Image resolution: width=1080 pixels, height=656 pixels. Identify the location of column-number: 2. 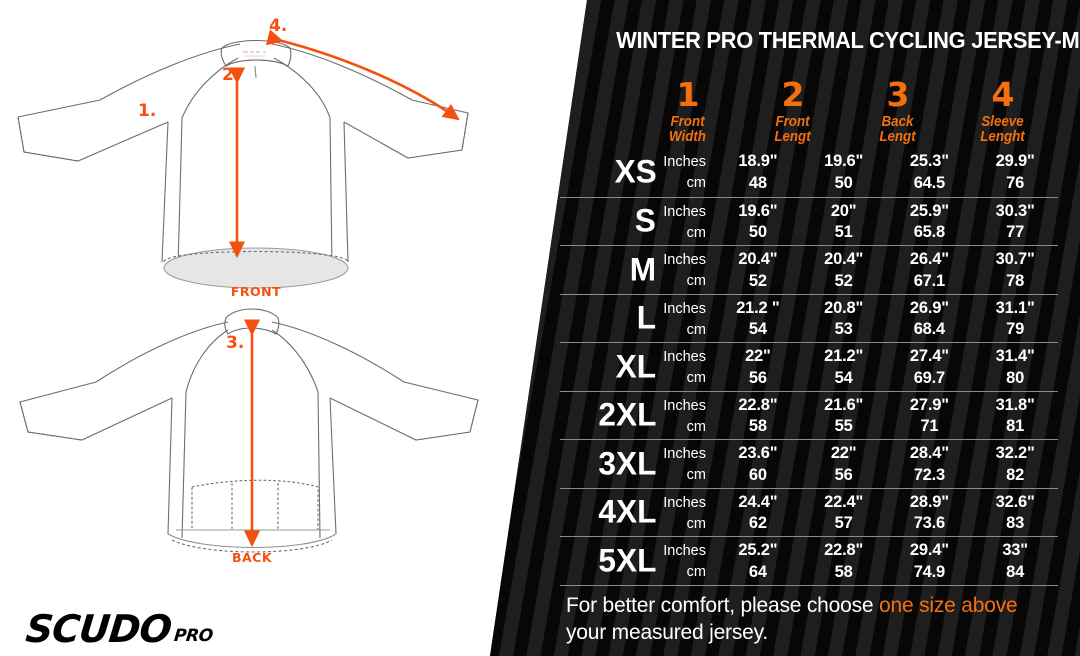
(793, 94).